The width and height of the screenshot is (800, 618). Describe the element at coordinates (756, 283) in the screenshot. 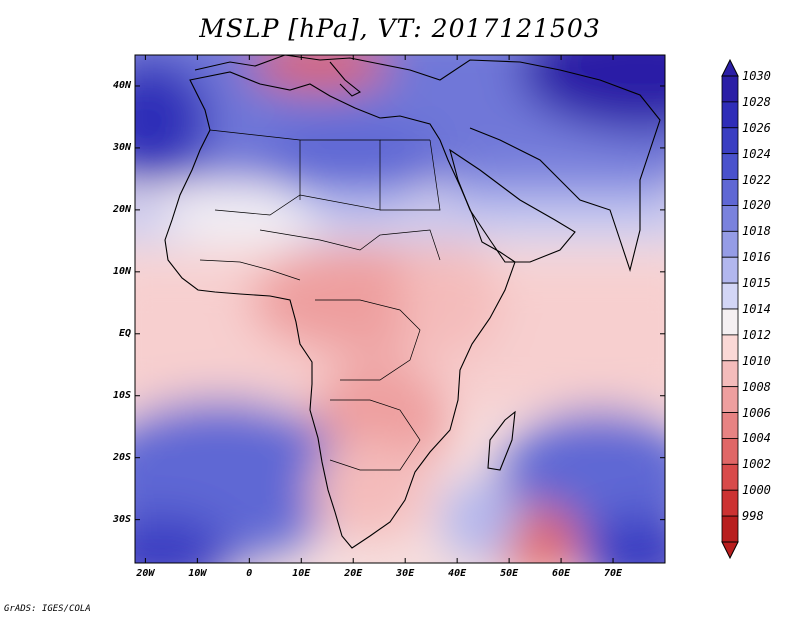

I see `colorbar-label: 1015` at that location.